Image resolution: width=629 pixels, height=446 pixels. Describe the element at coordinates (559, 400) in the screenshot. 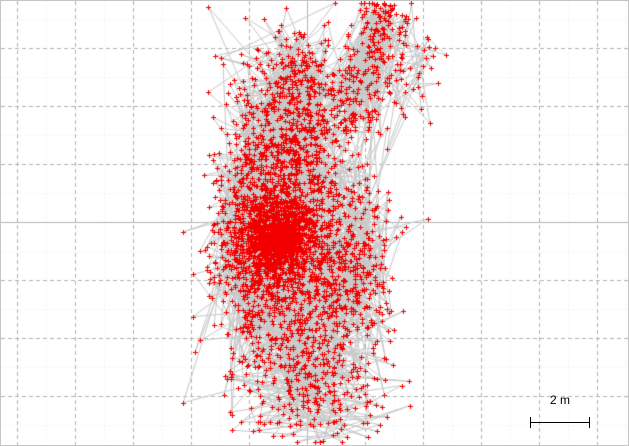

I see `scale-bar-label: 2 m` at that location.